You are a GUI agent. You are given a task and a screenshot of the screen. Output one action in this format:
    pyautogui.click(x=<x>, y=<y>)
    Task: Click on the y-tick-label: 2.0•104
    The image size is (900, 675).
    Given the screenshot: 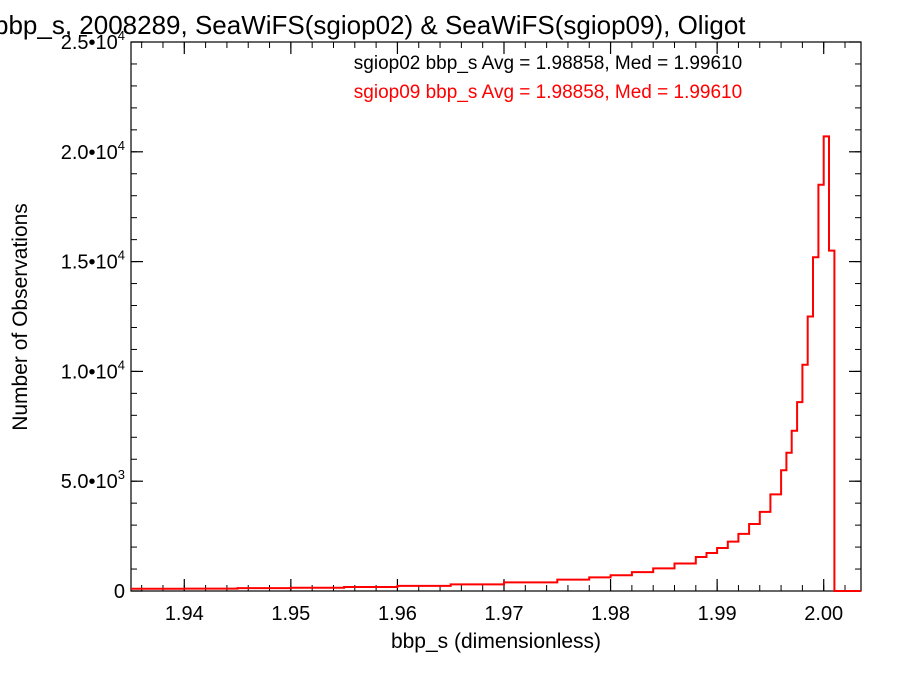 What is the action you would take?
    pyautogui.click(x=93, y=151)
    